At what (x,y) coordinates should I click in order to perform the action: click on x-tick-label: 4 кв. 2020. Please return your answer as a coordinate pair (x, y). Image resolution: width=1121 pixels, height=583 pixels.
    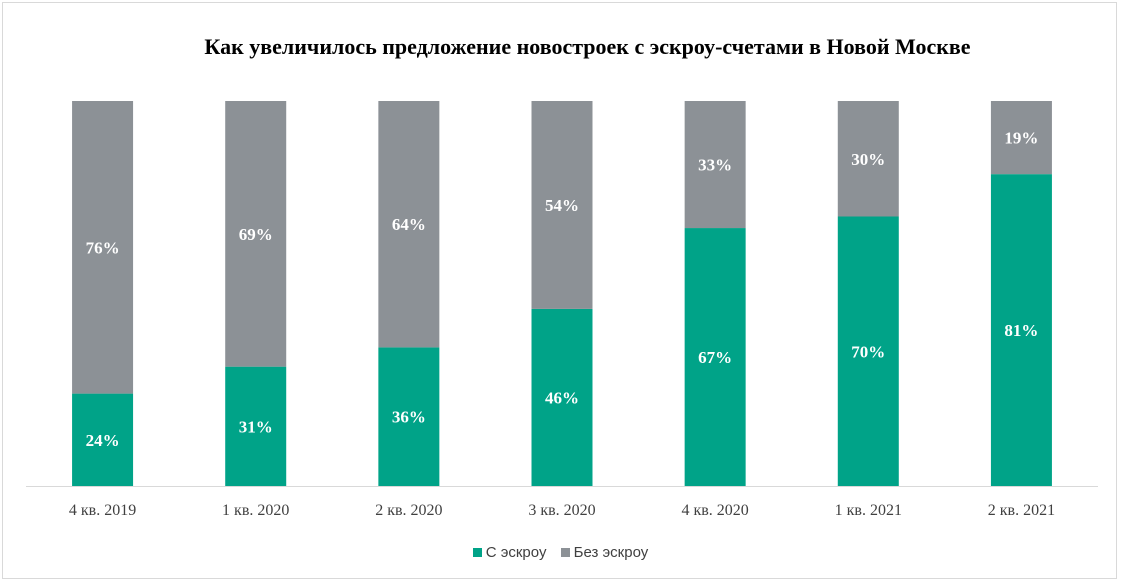
    Looking at the image, I should click on (714, 510).